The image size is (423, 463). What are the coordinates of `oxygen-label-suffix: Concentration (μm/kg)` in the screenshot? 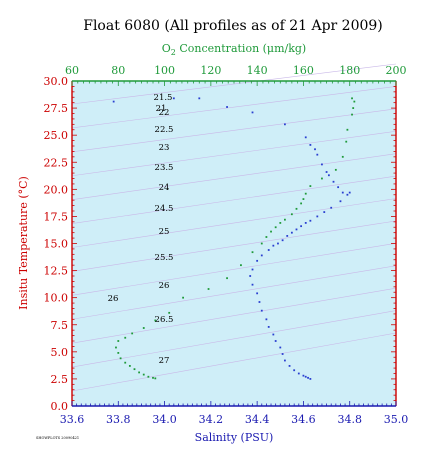 It's located at (241, 48).